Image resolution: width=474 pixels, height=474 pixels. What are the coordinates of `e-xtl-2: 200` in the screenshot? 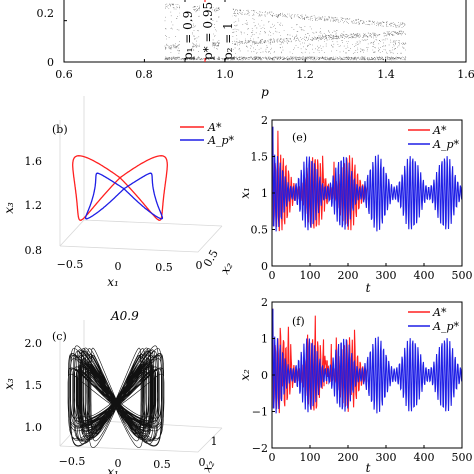 It's located at (348, 275).